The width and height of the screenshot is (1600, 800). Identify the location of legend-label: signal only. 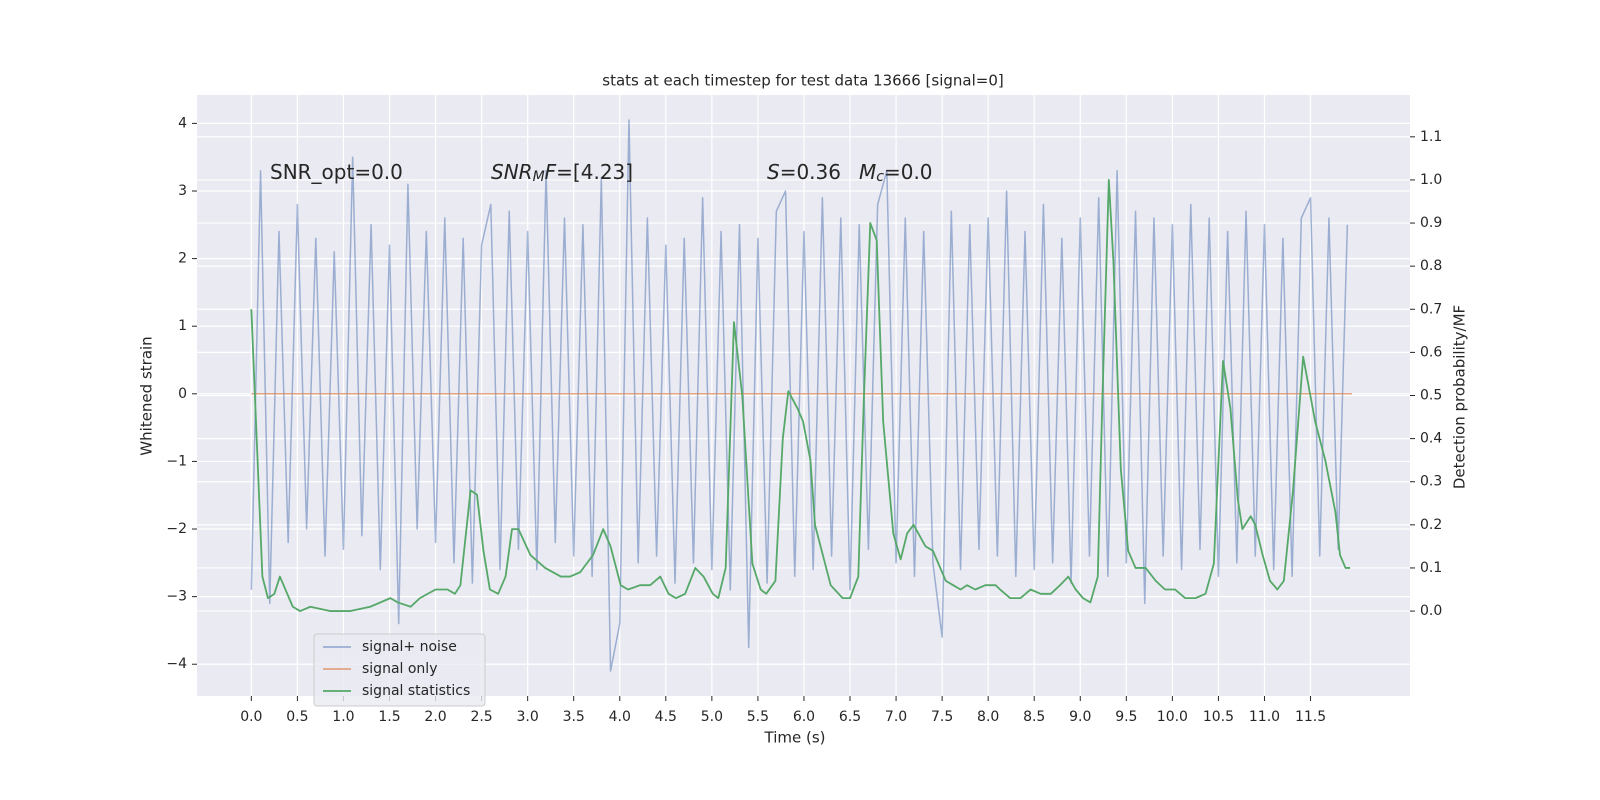
(399, 669).